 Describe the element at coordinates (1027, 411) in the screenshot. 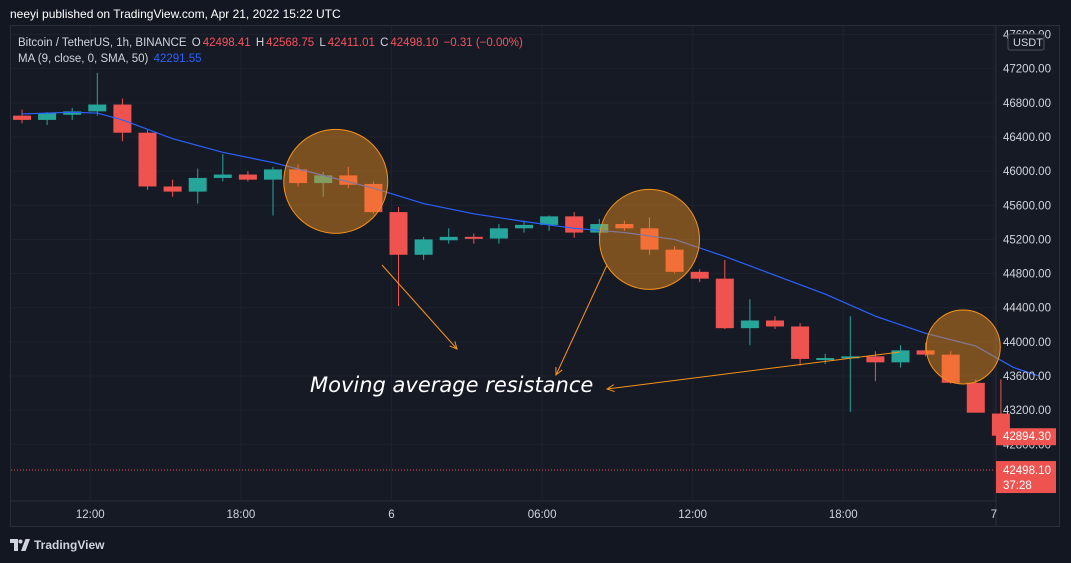

I see `y-tick-label: 43200.00` at that location.